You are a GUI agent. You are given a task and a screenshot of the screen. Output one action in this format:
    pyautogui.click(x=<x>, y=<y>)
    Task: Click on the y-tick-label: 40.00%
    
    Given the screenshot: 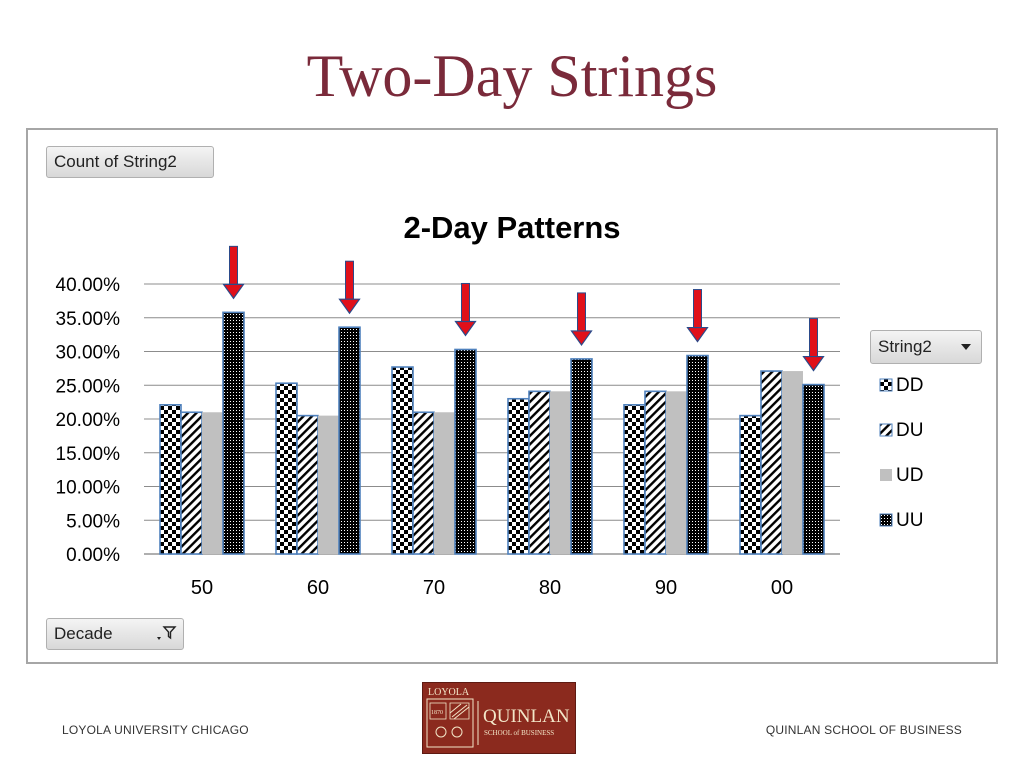 What is the action you would take?
    pyautogui.click(x=88, y=285)
    